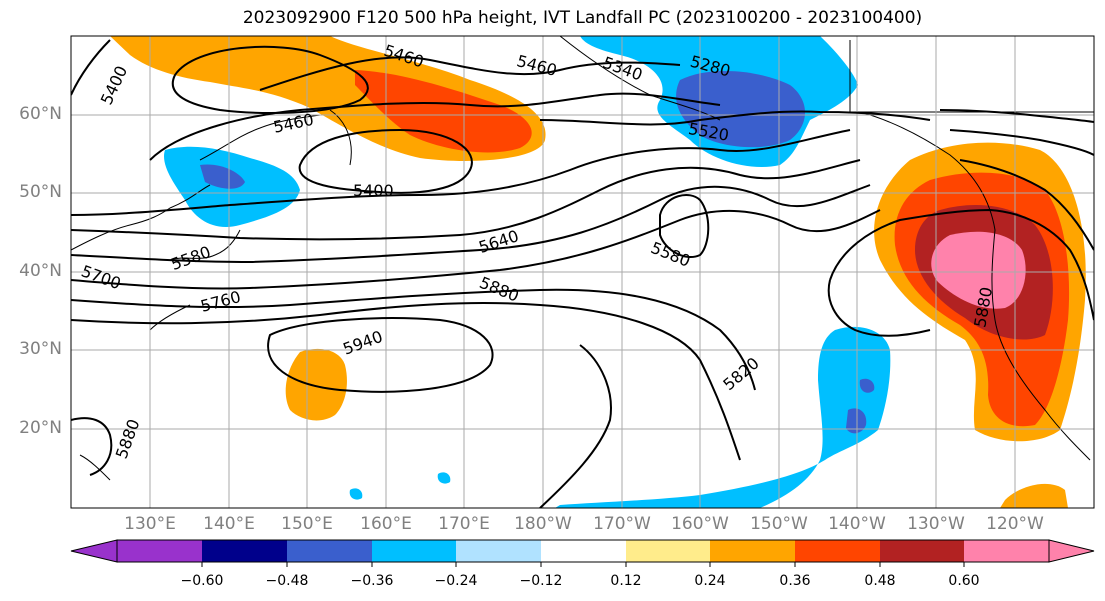  I want to click on colorbar-outline, so click(583, 551).